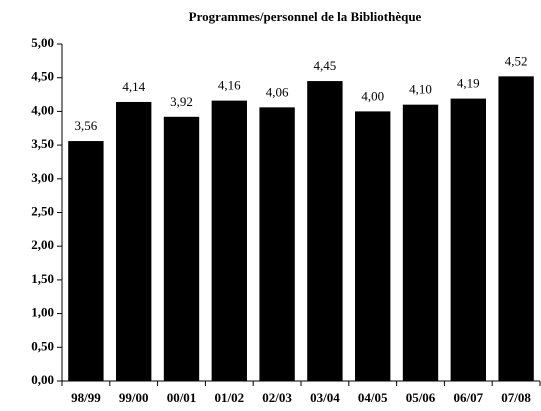 This screenshot has height=411, width=541. Describe the element at coordinates (42, 244) in the screenshot. I see `y-tick-label: 2,00` at that location.